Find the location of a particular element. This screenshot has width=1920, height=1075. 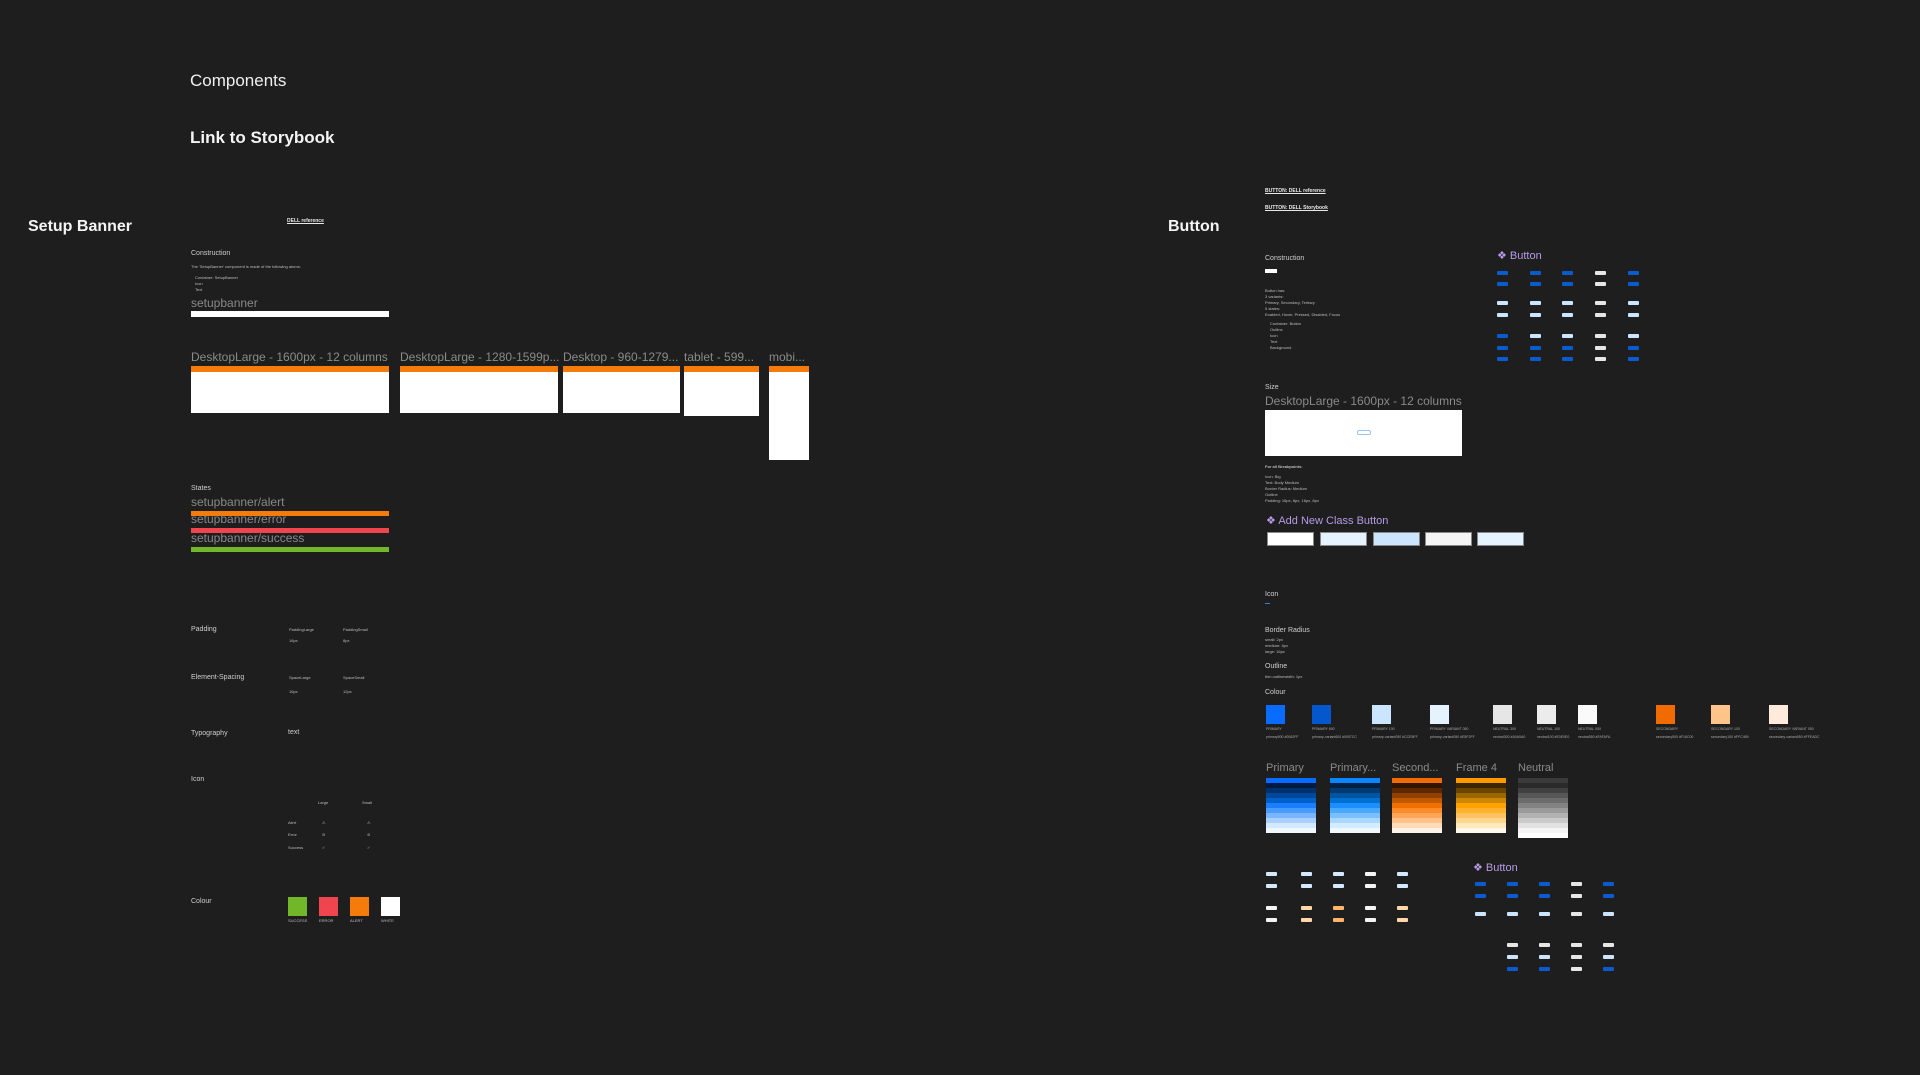

state-alert-banner is located at coordinates (290, 513).